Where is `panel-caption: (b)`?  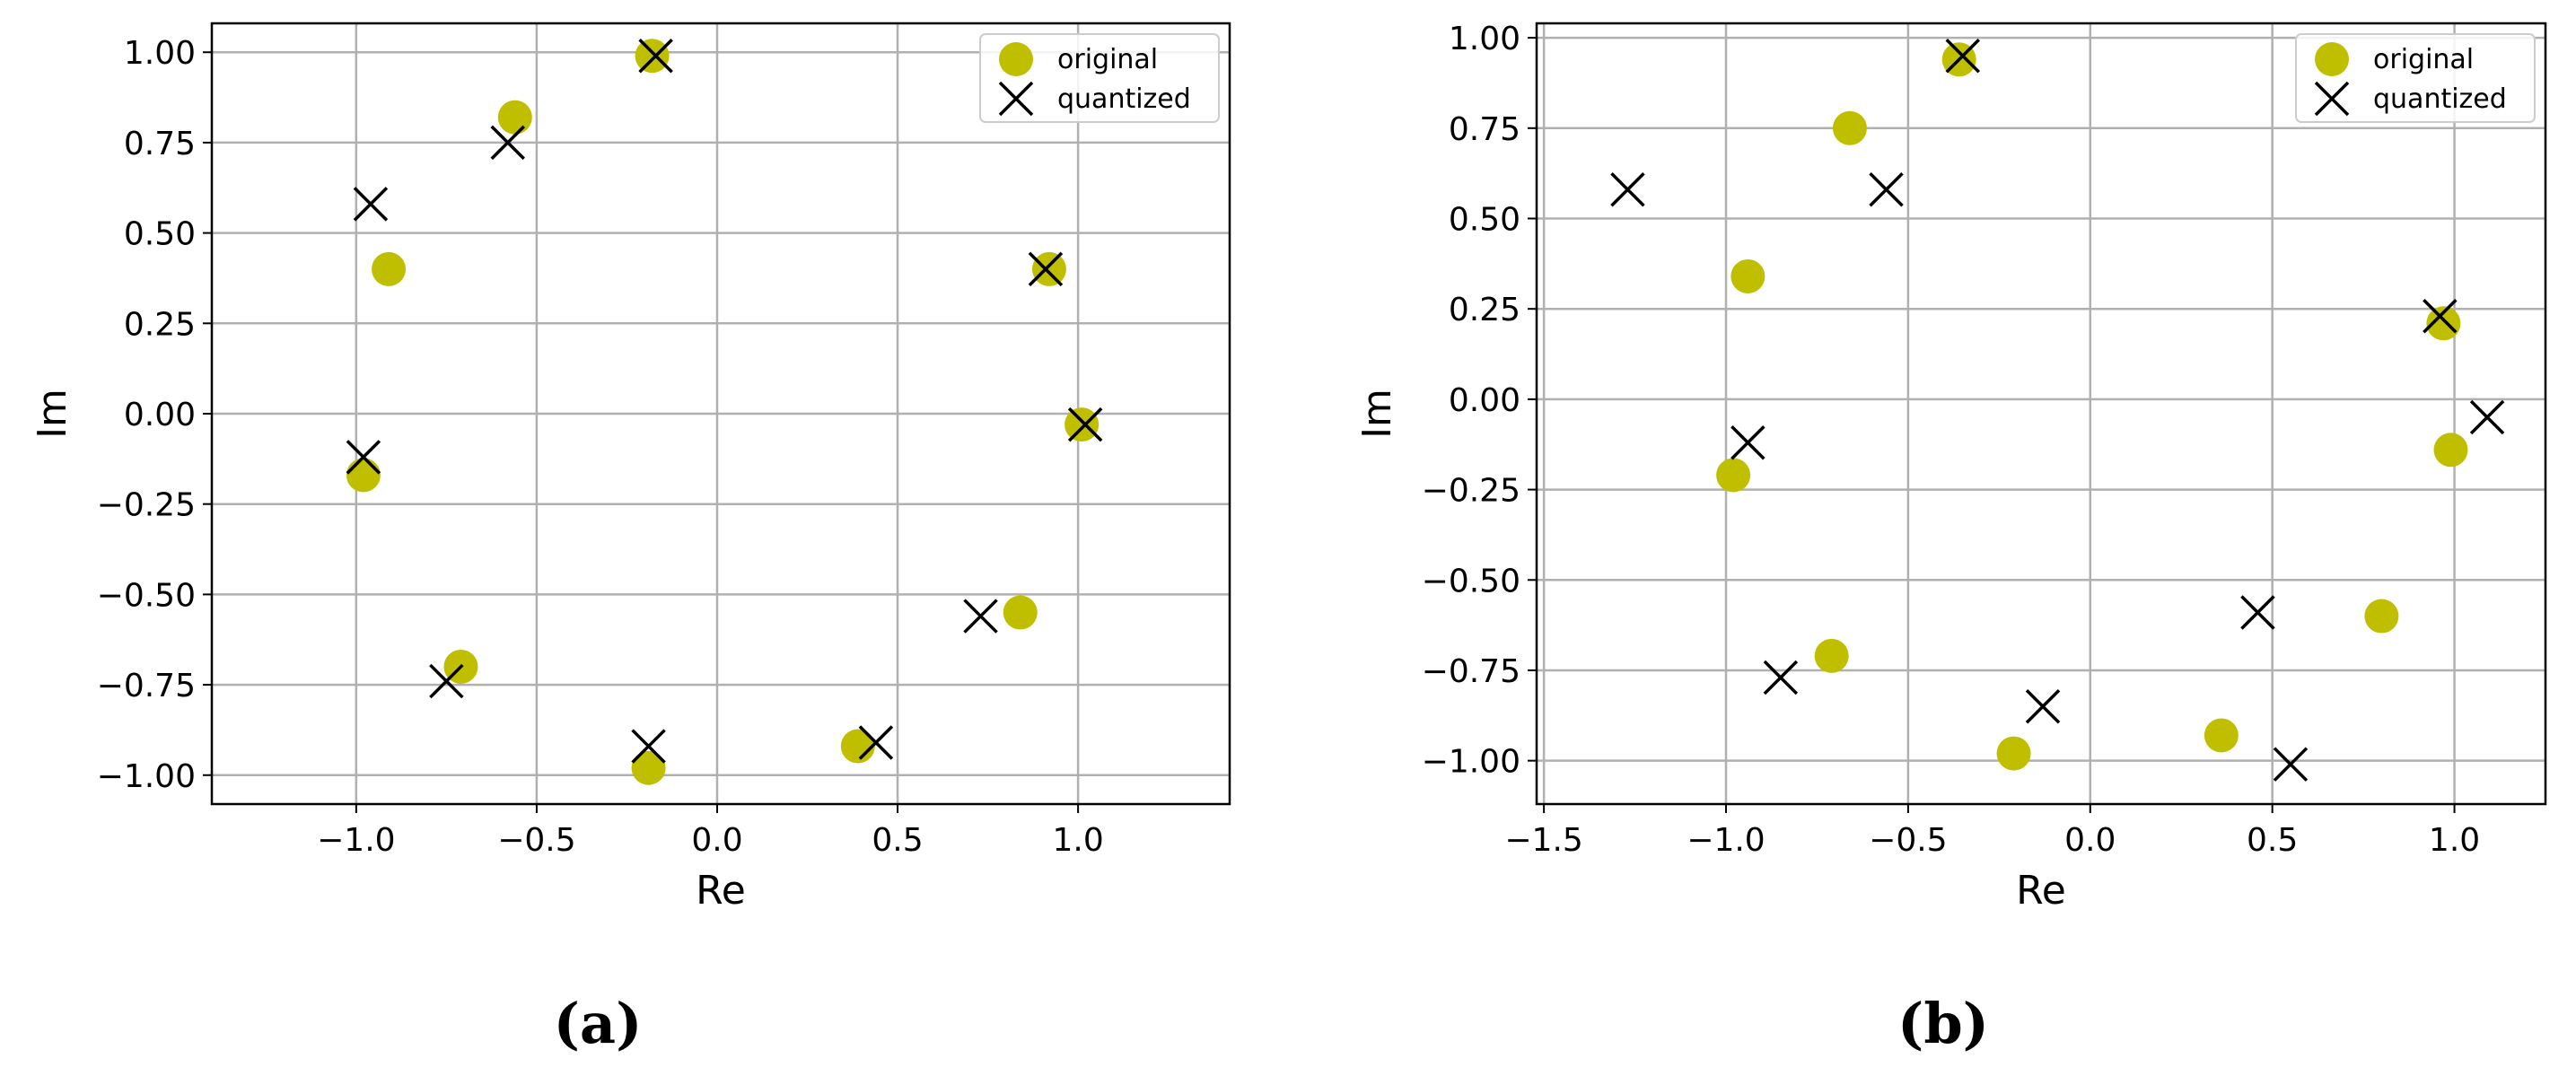 panel-caption: (b) is located at coordinates (1943, 1023).